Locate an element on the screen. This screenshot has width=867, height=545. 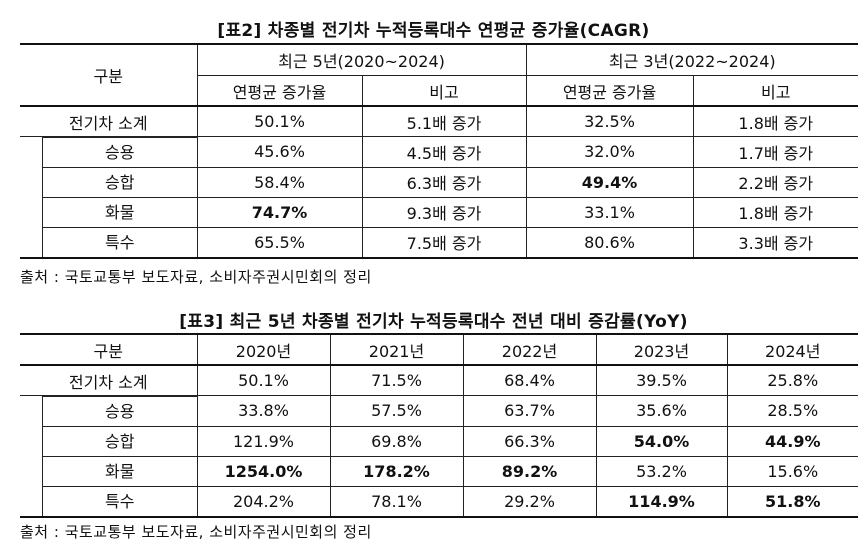
cell-value: 71.5% is located at coordinates (396, 380).